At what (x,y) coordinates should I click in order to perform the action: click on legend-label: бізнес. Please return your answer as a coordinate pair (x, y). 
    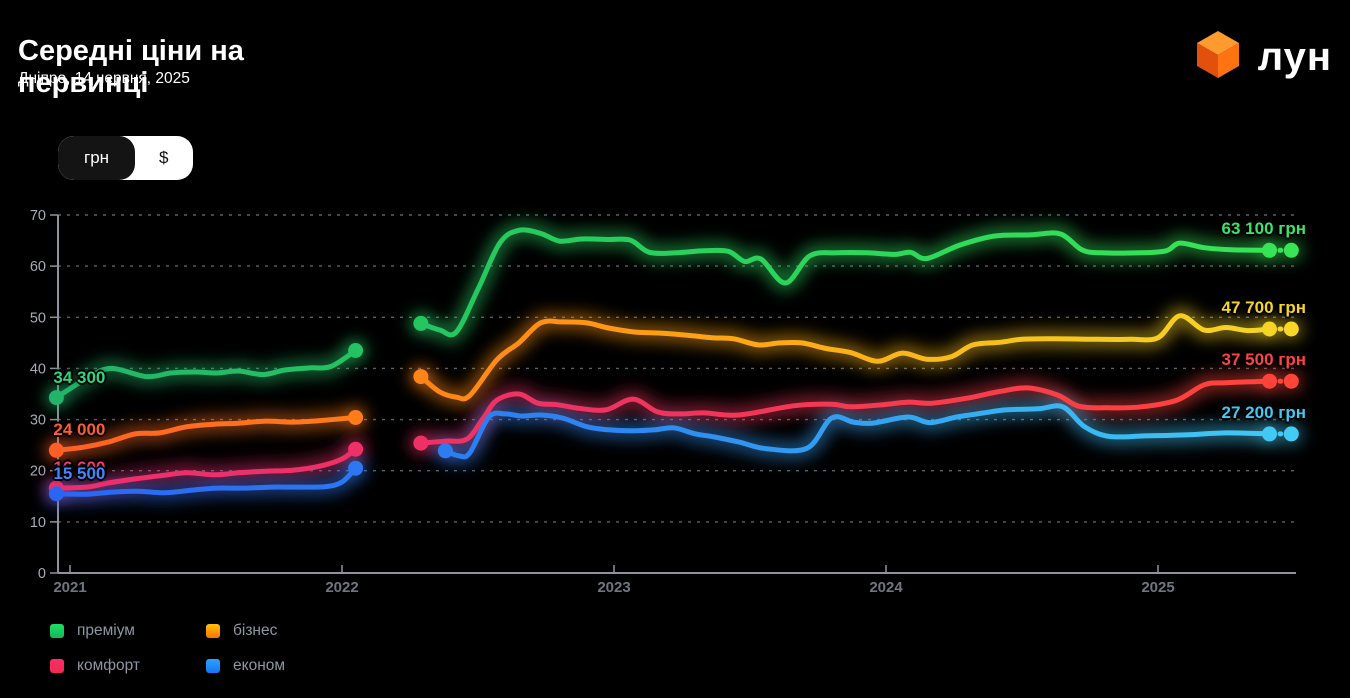
    Looking at the image, I should click on (255, 630).